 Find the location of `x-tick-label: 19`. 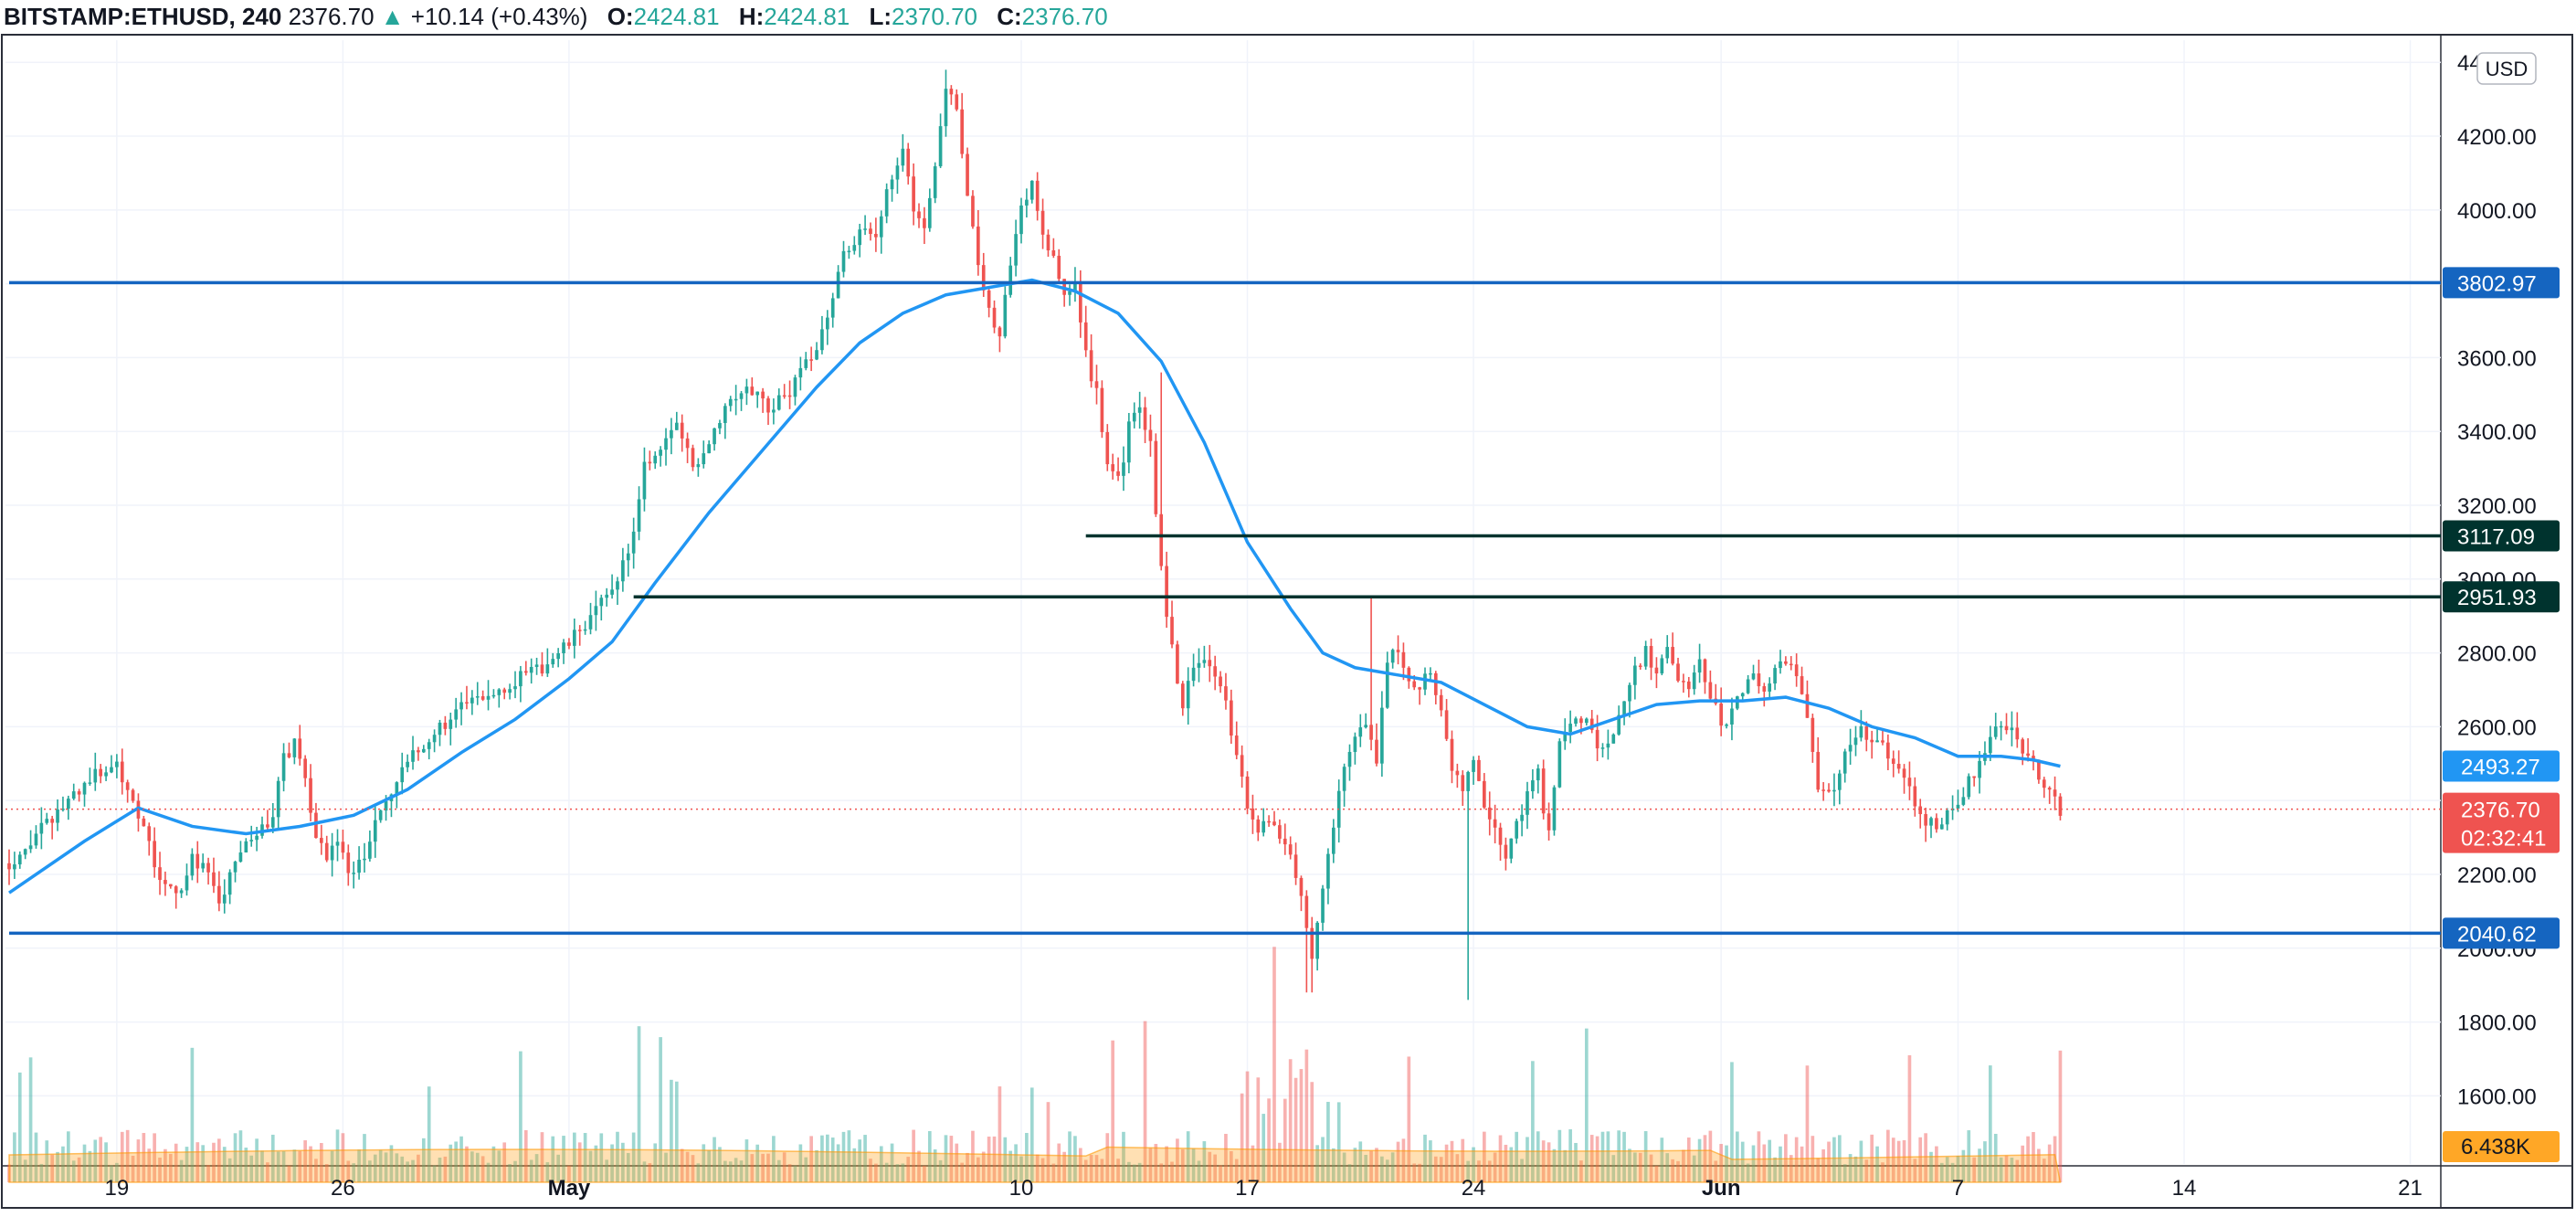

x-tick-label: 19 is located at coordinates (117, 1188).